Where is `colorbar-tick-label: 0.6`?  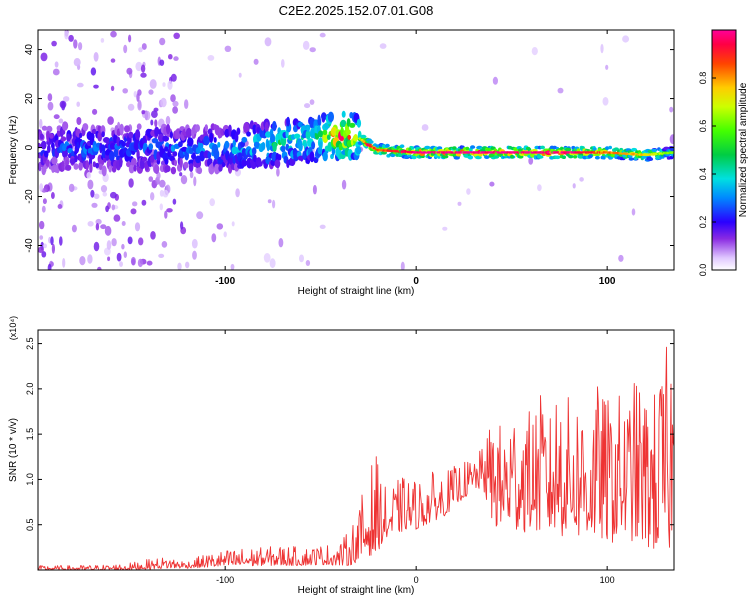
colorbar-tick-label: 0.6 is located at coordinates (703, 126).